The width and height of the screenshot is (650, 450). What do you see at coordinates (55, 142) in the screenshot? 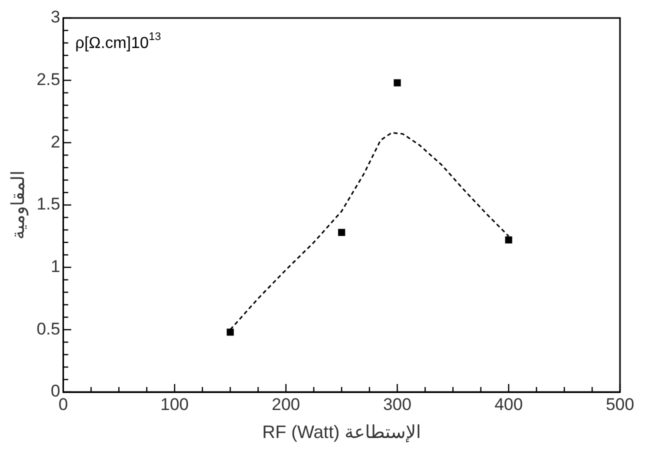
I see `y-tick-label: 2` at bounding box center [55, 142].